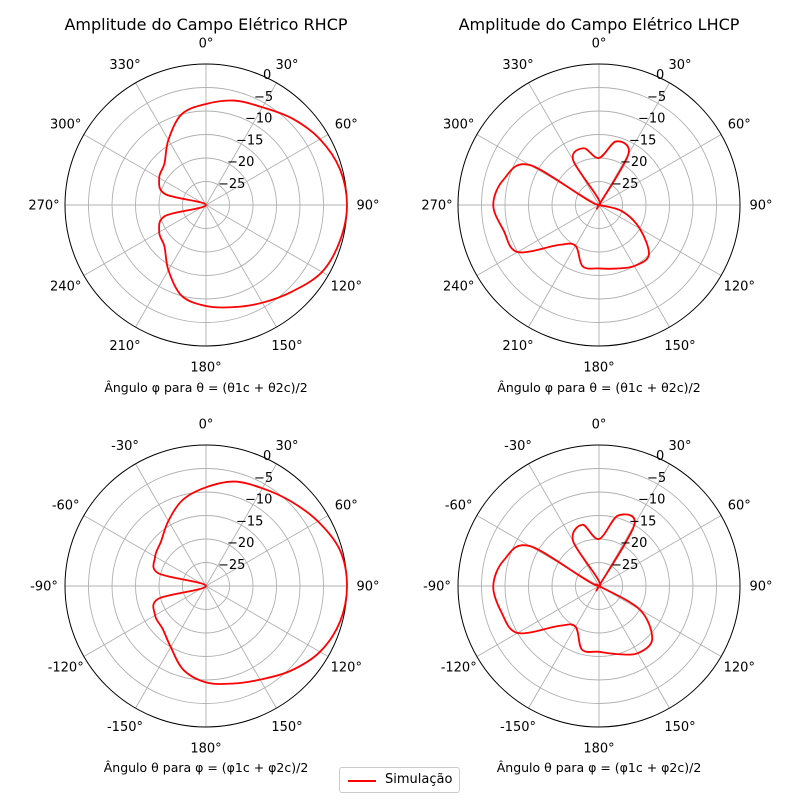  What do you see at coordinates (599, 24) in the screenshot?
I see `chart-title: Amplitude do Campo Elétrico LHCP` at bounding box center [599, 24].